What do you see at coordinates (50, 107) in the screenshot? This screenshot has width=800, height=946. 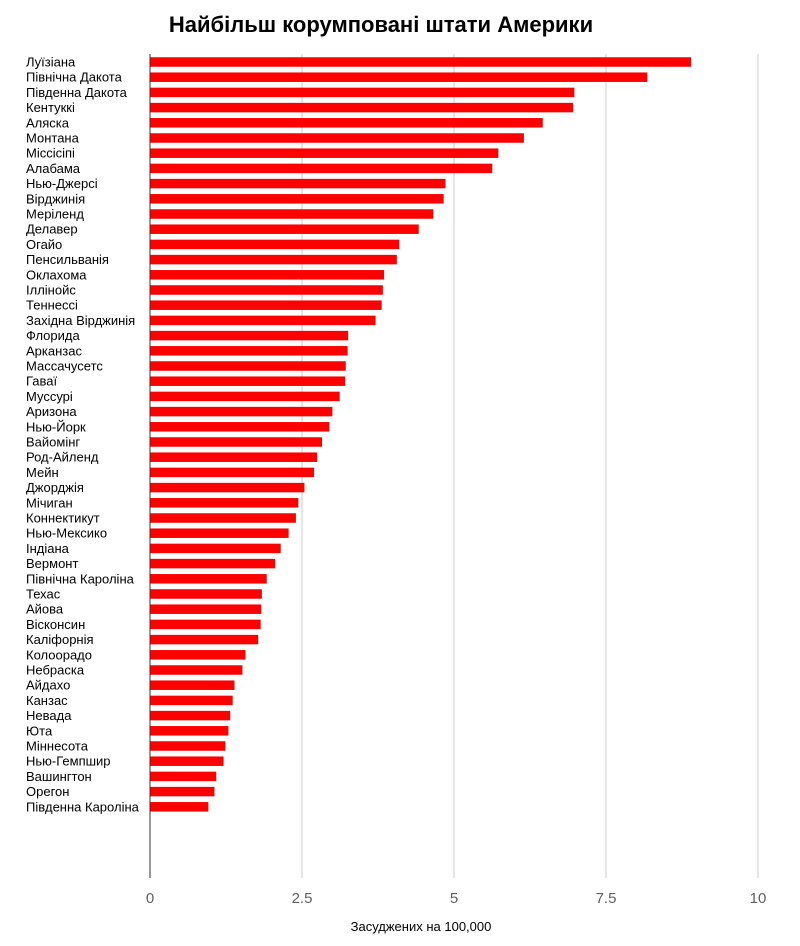 I see `category-label: Кентуккі` at bounding box center [50, 107].